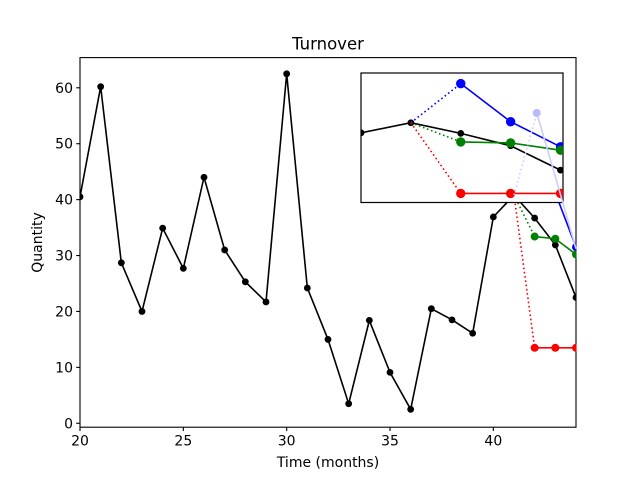 This screenshot has width=640, height=480. Describe the element at coordinates (183, 442) in the screenshot. I see `x-tick-label: 25` at that location.